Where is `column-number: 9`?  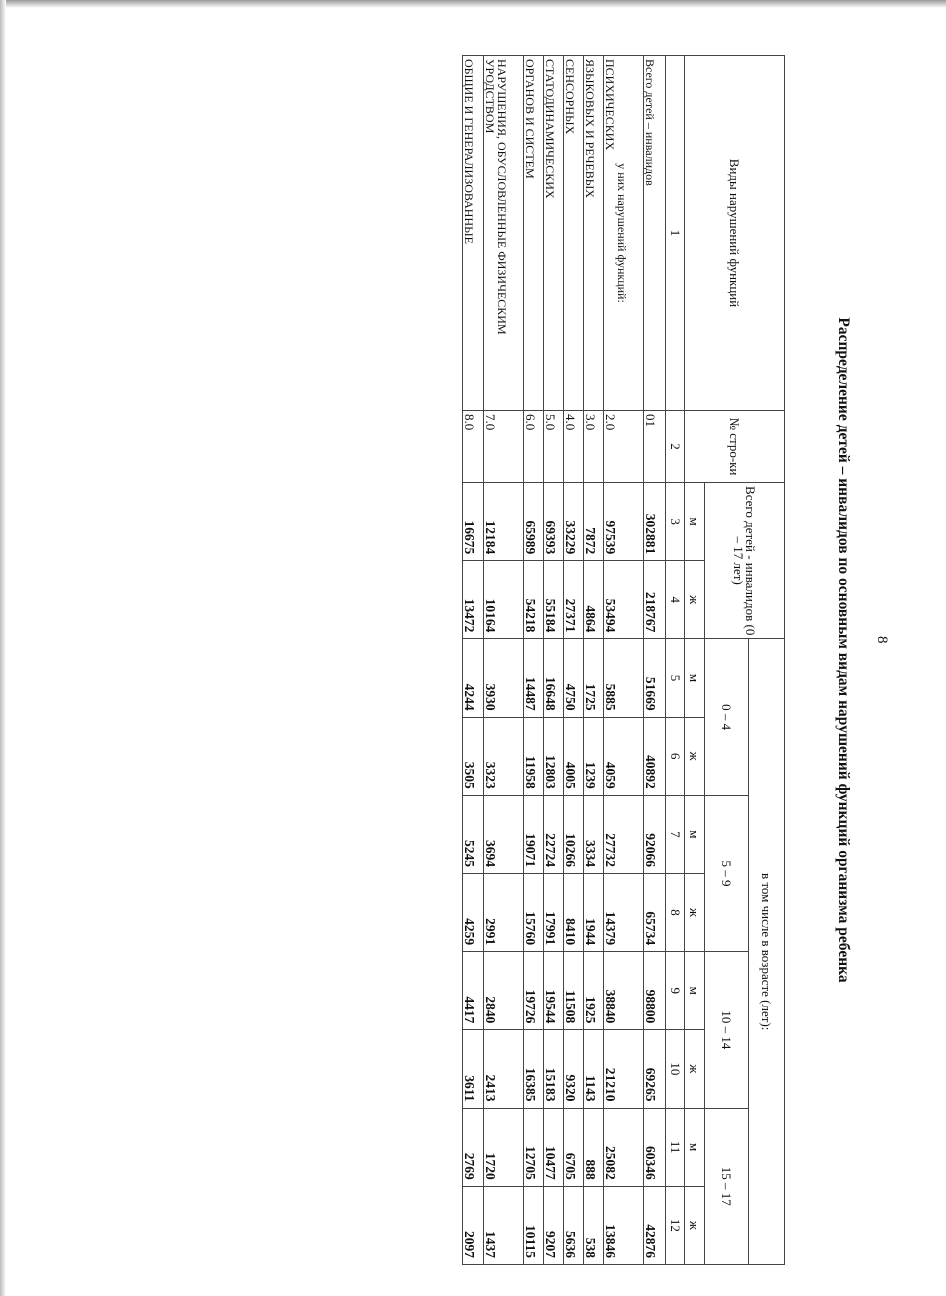 column-number: 9 is located at coordinates (675, 990).